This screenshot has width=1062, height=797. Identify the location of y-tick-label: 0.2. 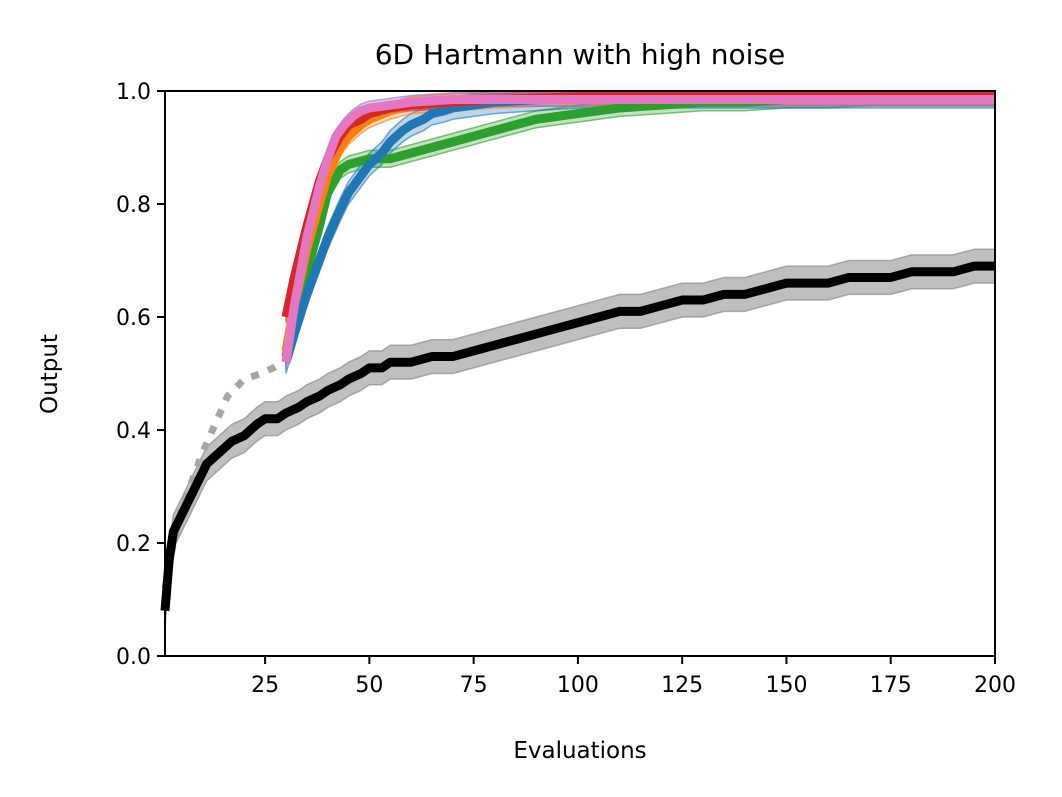
(133, 544).